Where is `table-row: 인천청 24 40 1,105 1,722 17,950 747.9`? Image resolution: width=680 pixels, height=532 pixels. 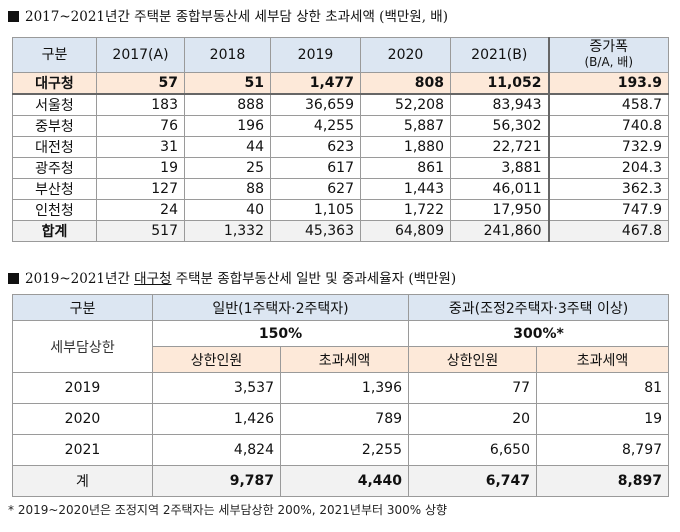 table-row: 인천청 24 40 1,105 1,722 17,950 747.9 is located at coordinates (340, 210).